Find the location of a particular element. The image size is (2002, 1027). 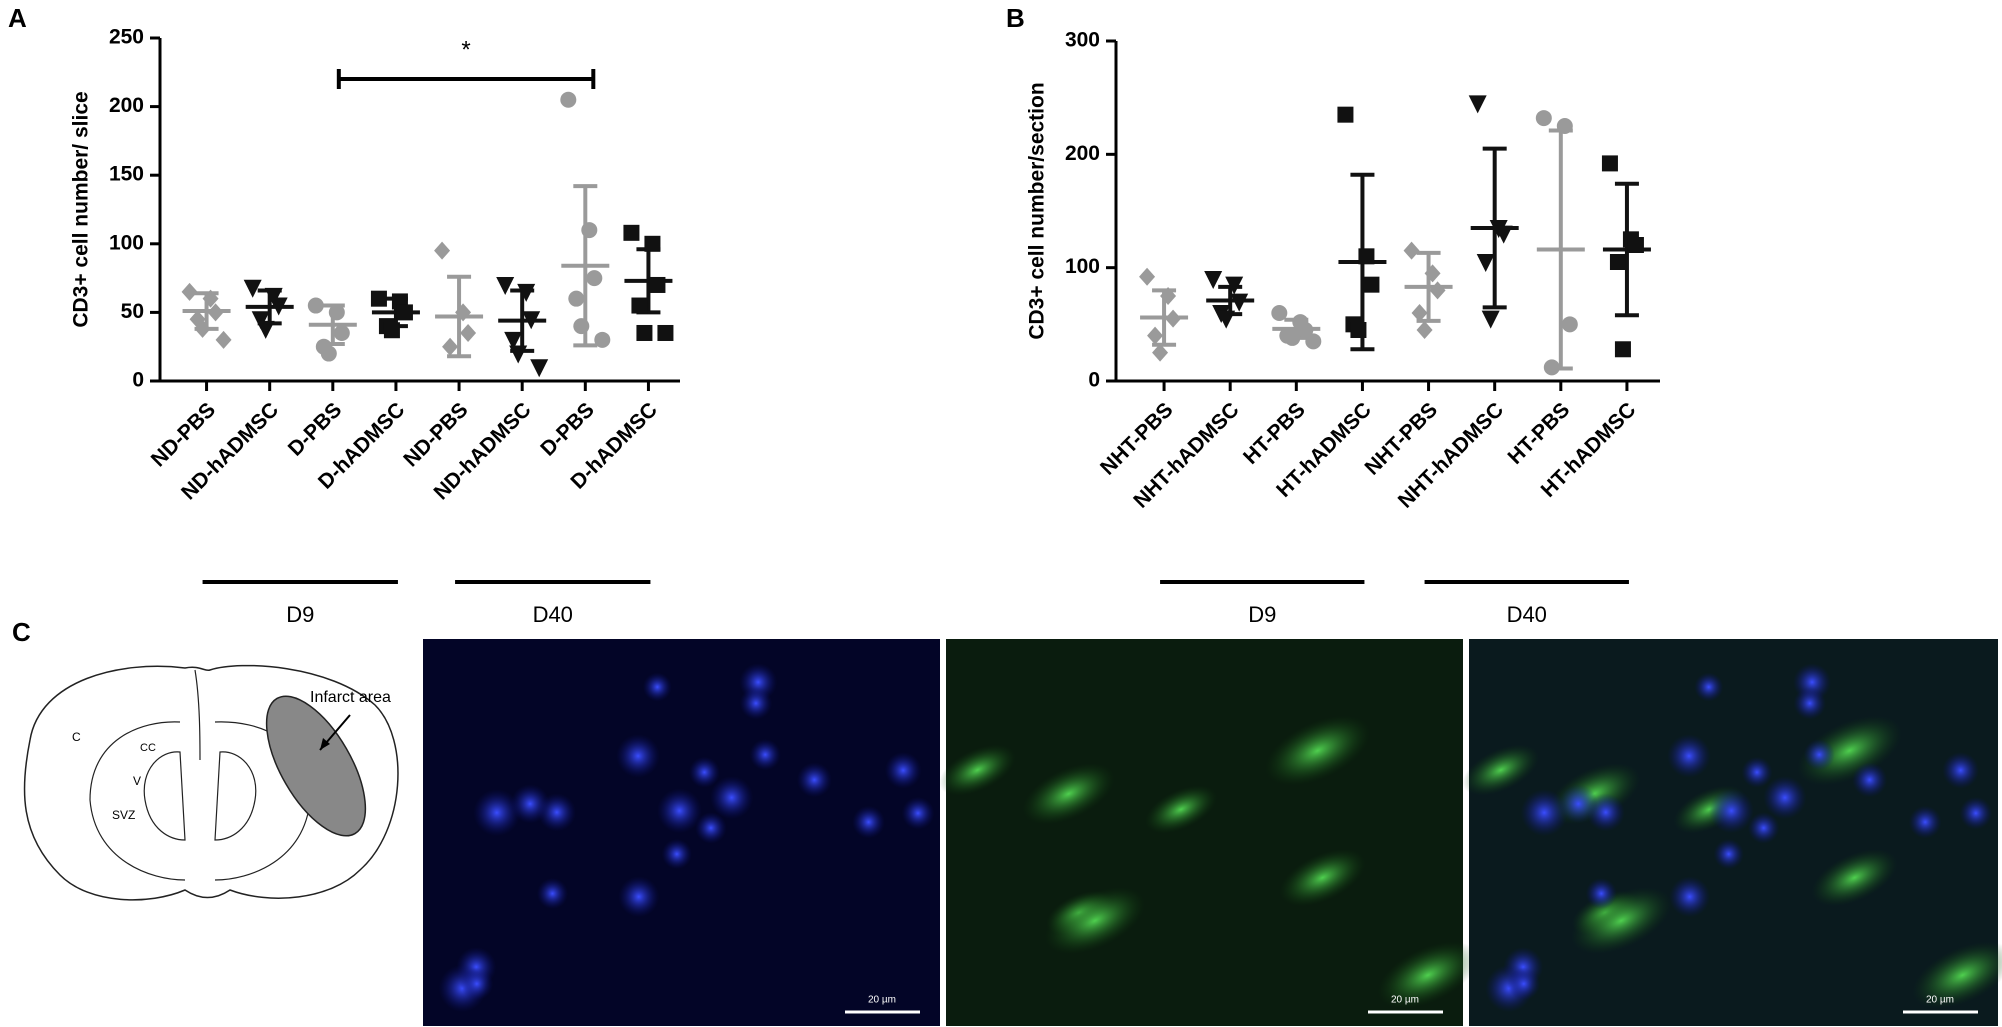

y-tick-label: 250 is located at coordinates (126, 37).